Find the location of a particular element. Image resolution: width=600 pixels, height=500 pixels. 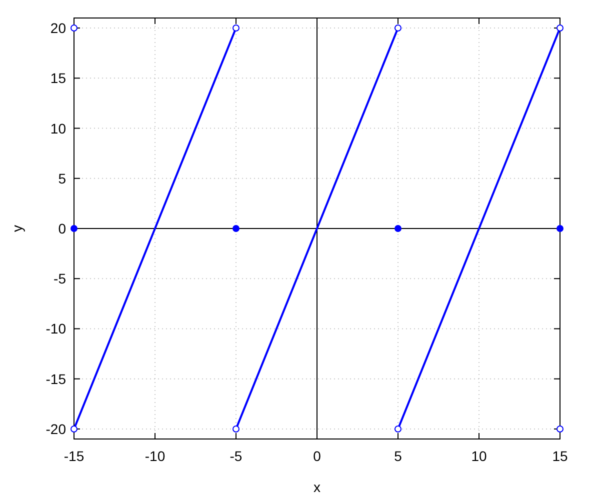

x-tick-label: 0 is located at coordinates (317, 456).